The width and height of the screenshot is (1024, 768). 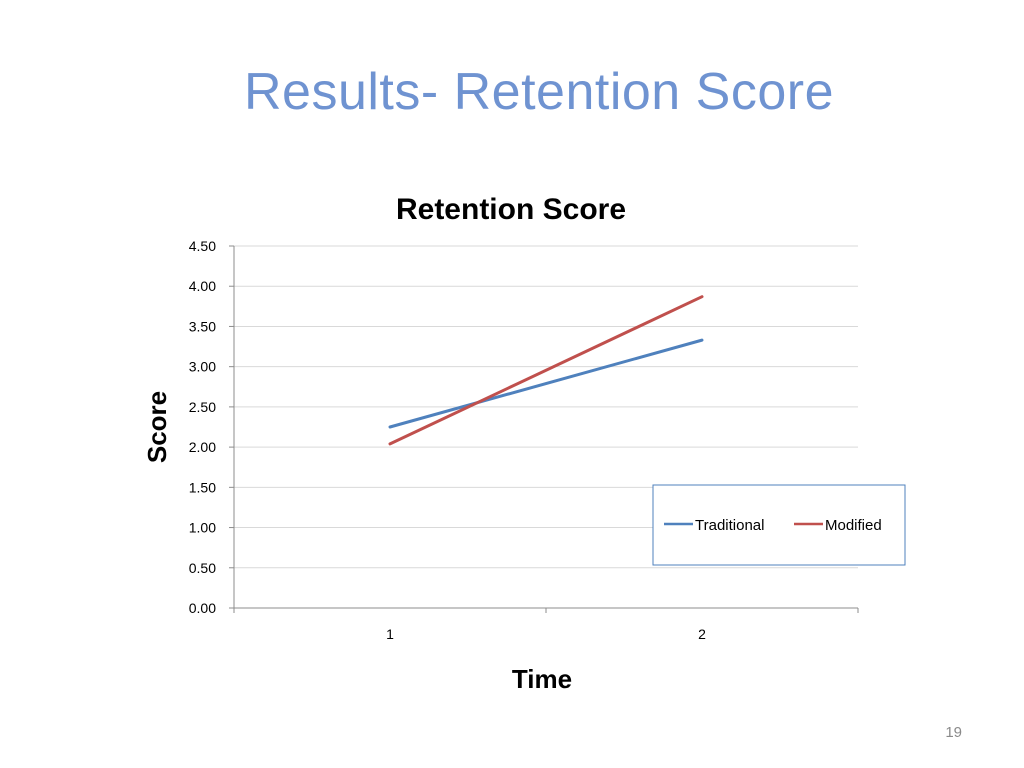 I want to click on legend-box, so click(x=779, y=525).